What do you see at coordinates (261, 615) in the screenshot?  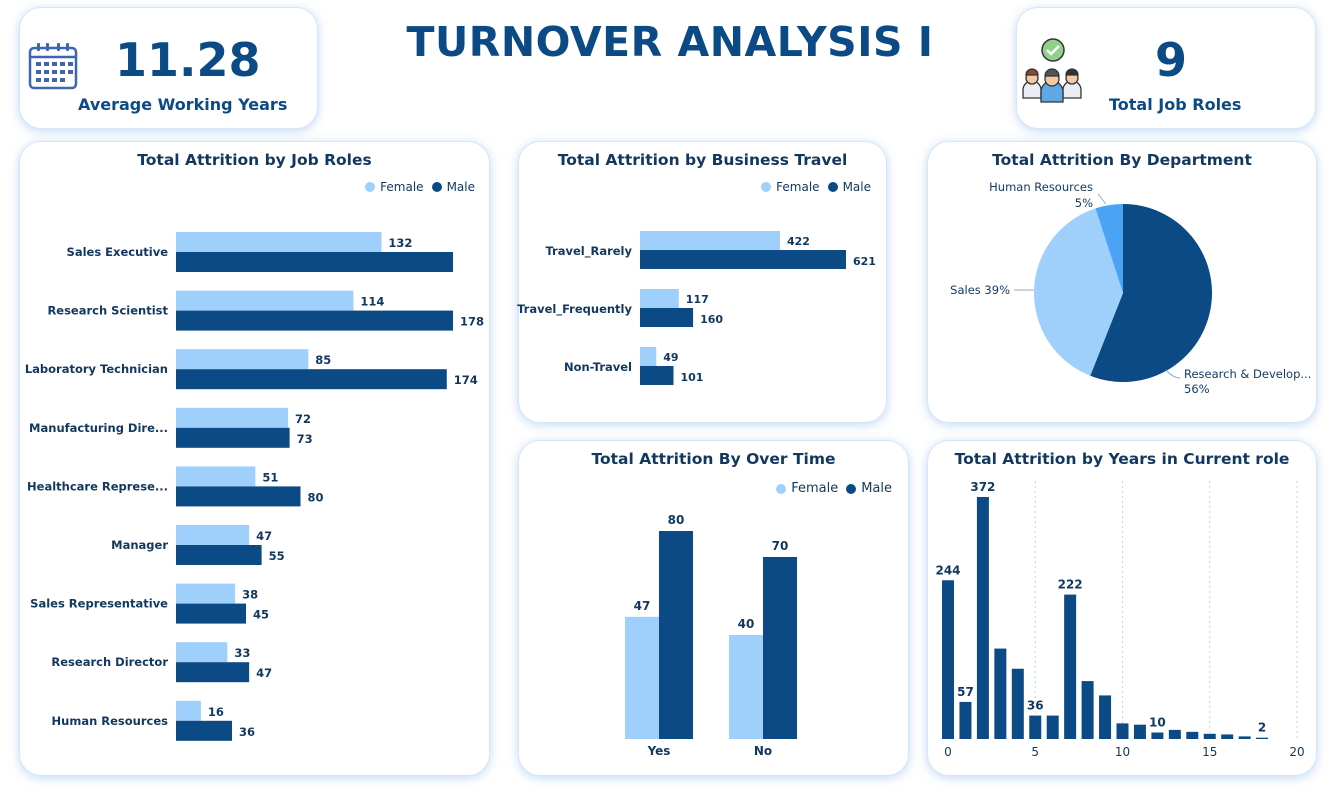 I see `data-label-male: 45` at bounding box center [261, 615].